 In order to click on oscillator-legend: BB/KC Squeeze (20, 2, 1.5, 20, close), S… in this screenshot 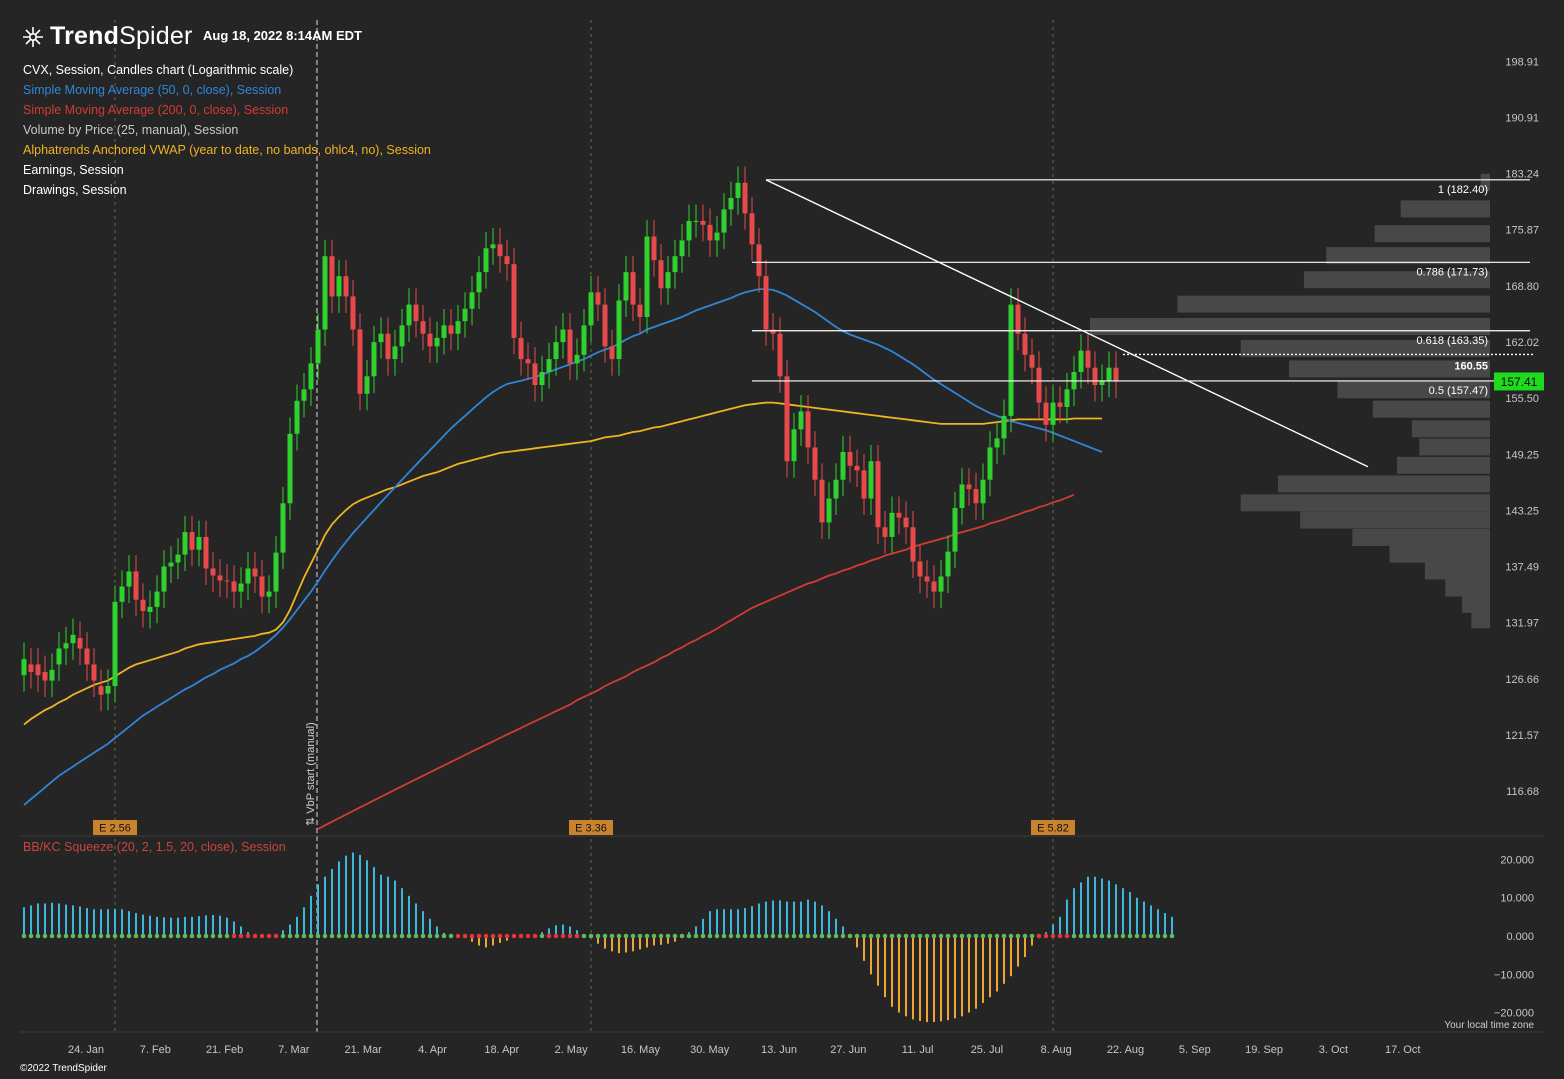, I will do `click(154, 847)`.